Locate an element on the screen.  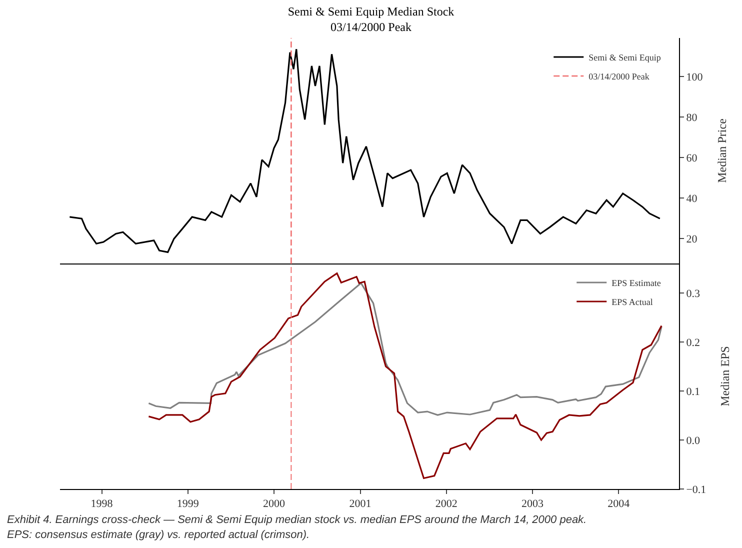
x-tick-label: 1998 is located at coordinates (102, 504).